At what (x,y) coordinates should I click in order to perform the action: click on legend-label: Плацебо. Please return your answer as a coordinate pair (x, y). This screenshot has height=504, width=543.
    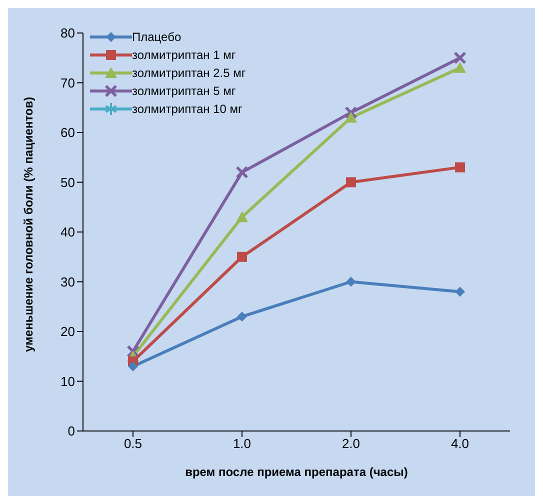
    Looking at the image, I should click on (157, 37).